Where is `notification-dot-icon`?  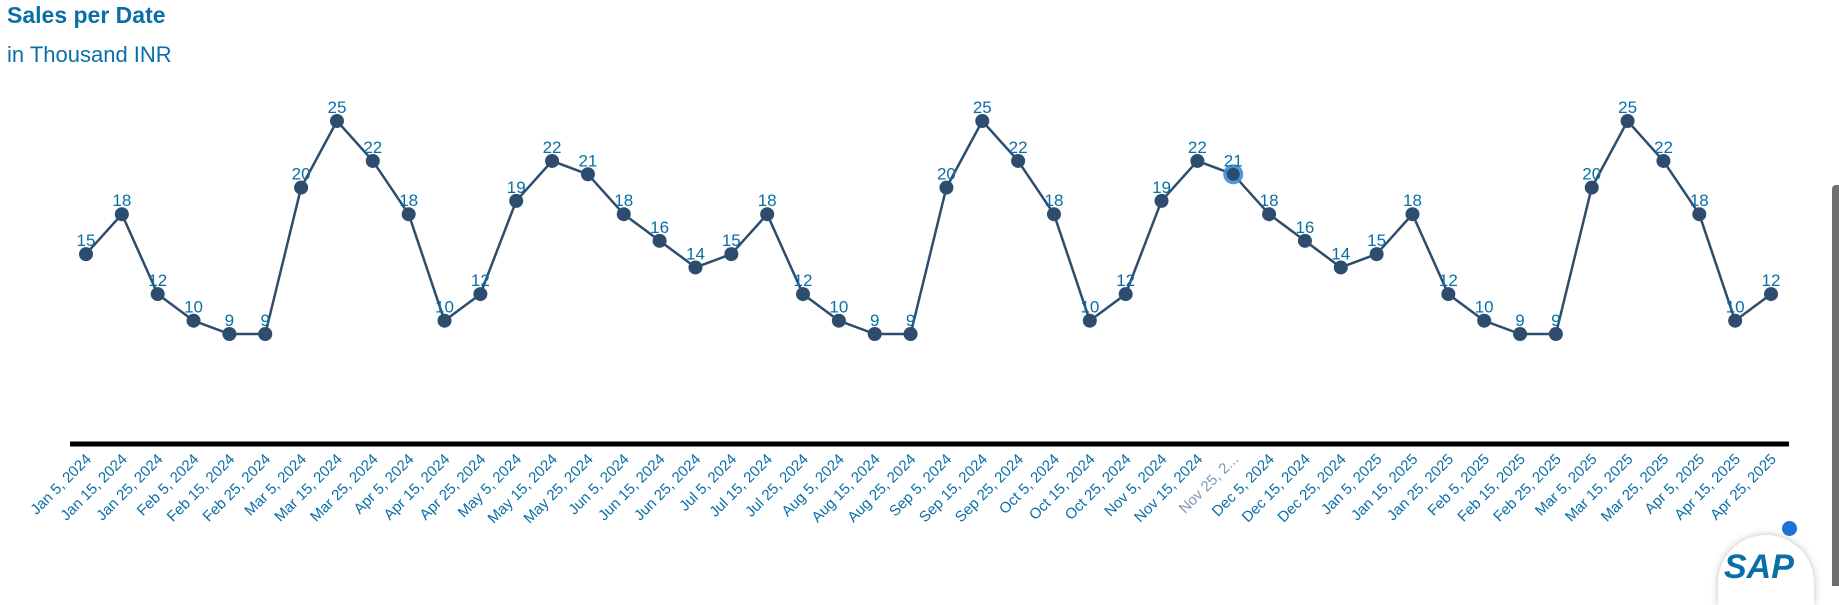
notification-dot-icon is located at coordinates (1789, 528).